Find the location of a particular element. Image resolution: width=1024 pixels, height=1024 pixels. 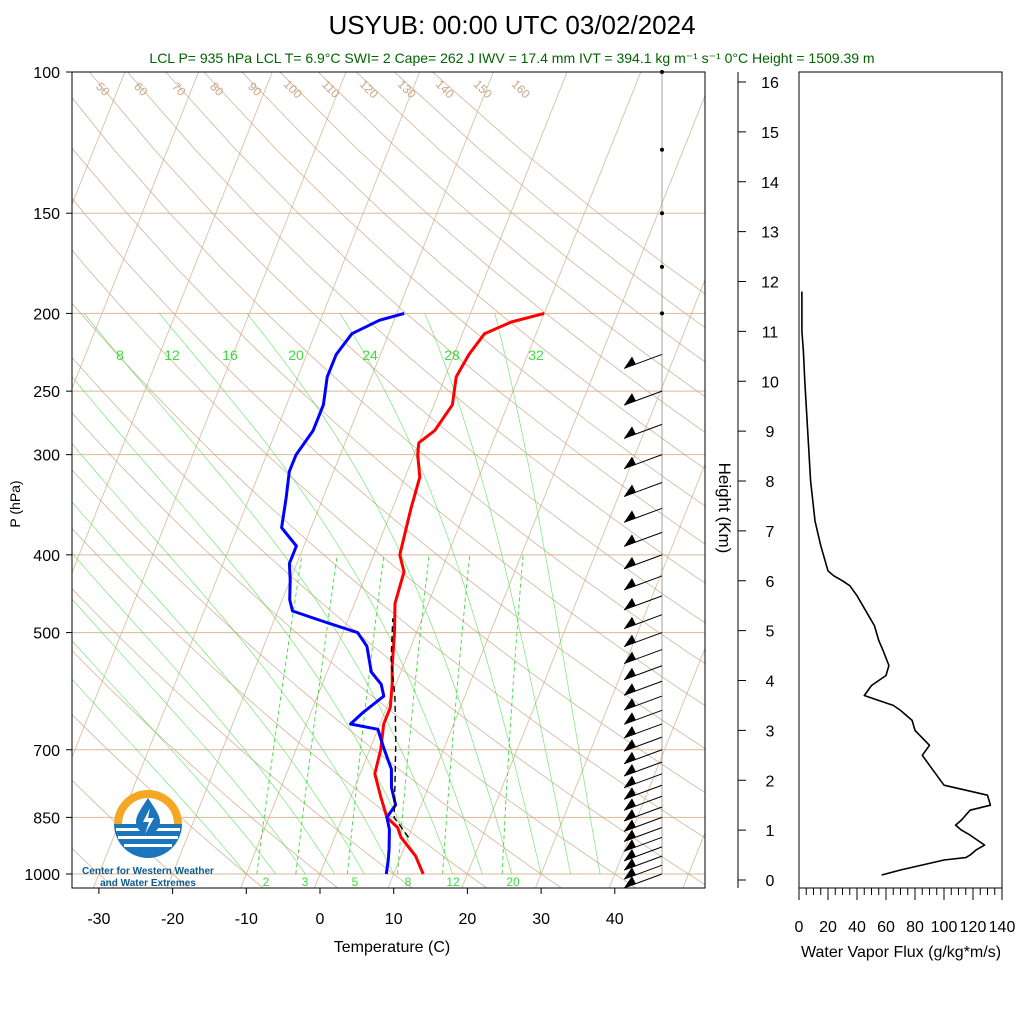

chart-title: USYUB: 00:00 UTC 03/02/2024 is located at coordinates (511, 25).